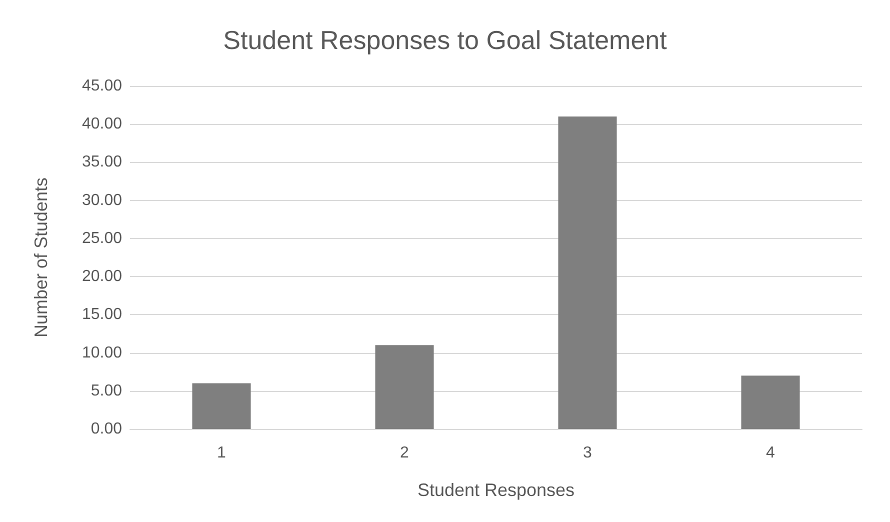  I want to click on y-tick-label: 10.00, so click(102, 353).